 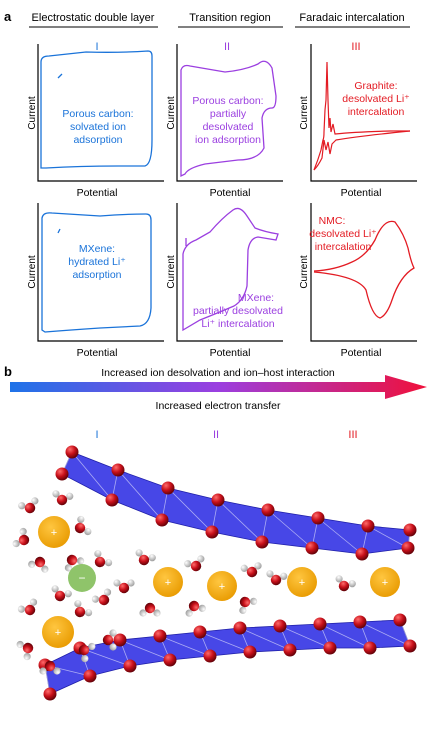 I want to click on annotation-line-3: desolvated, so click(x=228, y=127).